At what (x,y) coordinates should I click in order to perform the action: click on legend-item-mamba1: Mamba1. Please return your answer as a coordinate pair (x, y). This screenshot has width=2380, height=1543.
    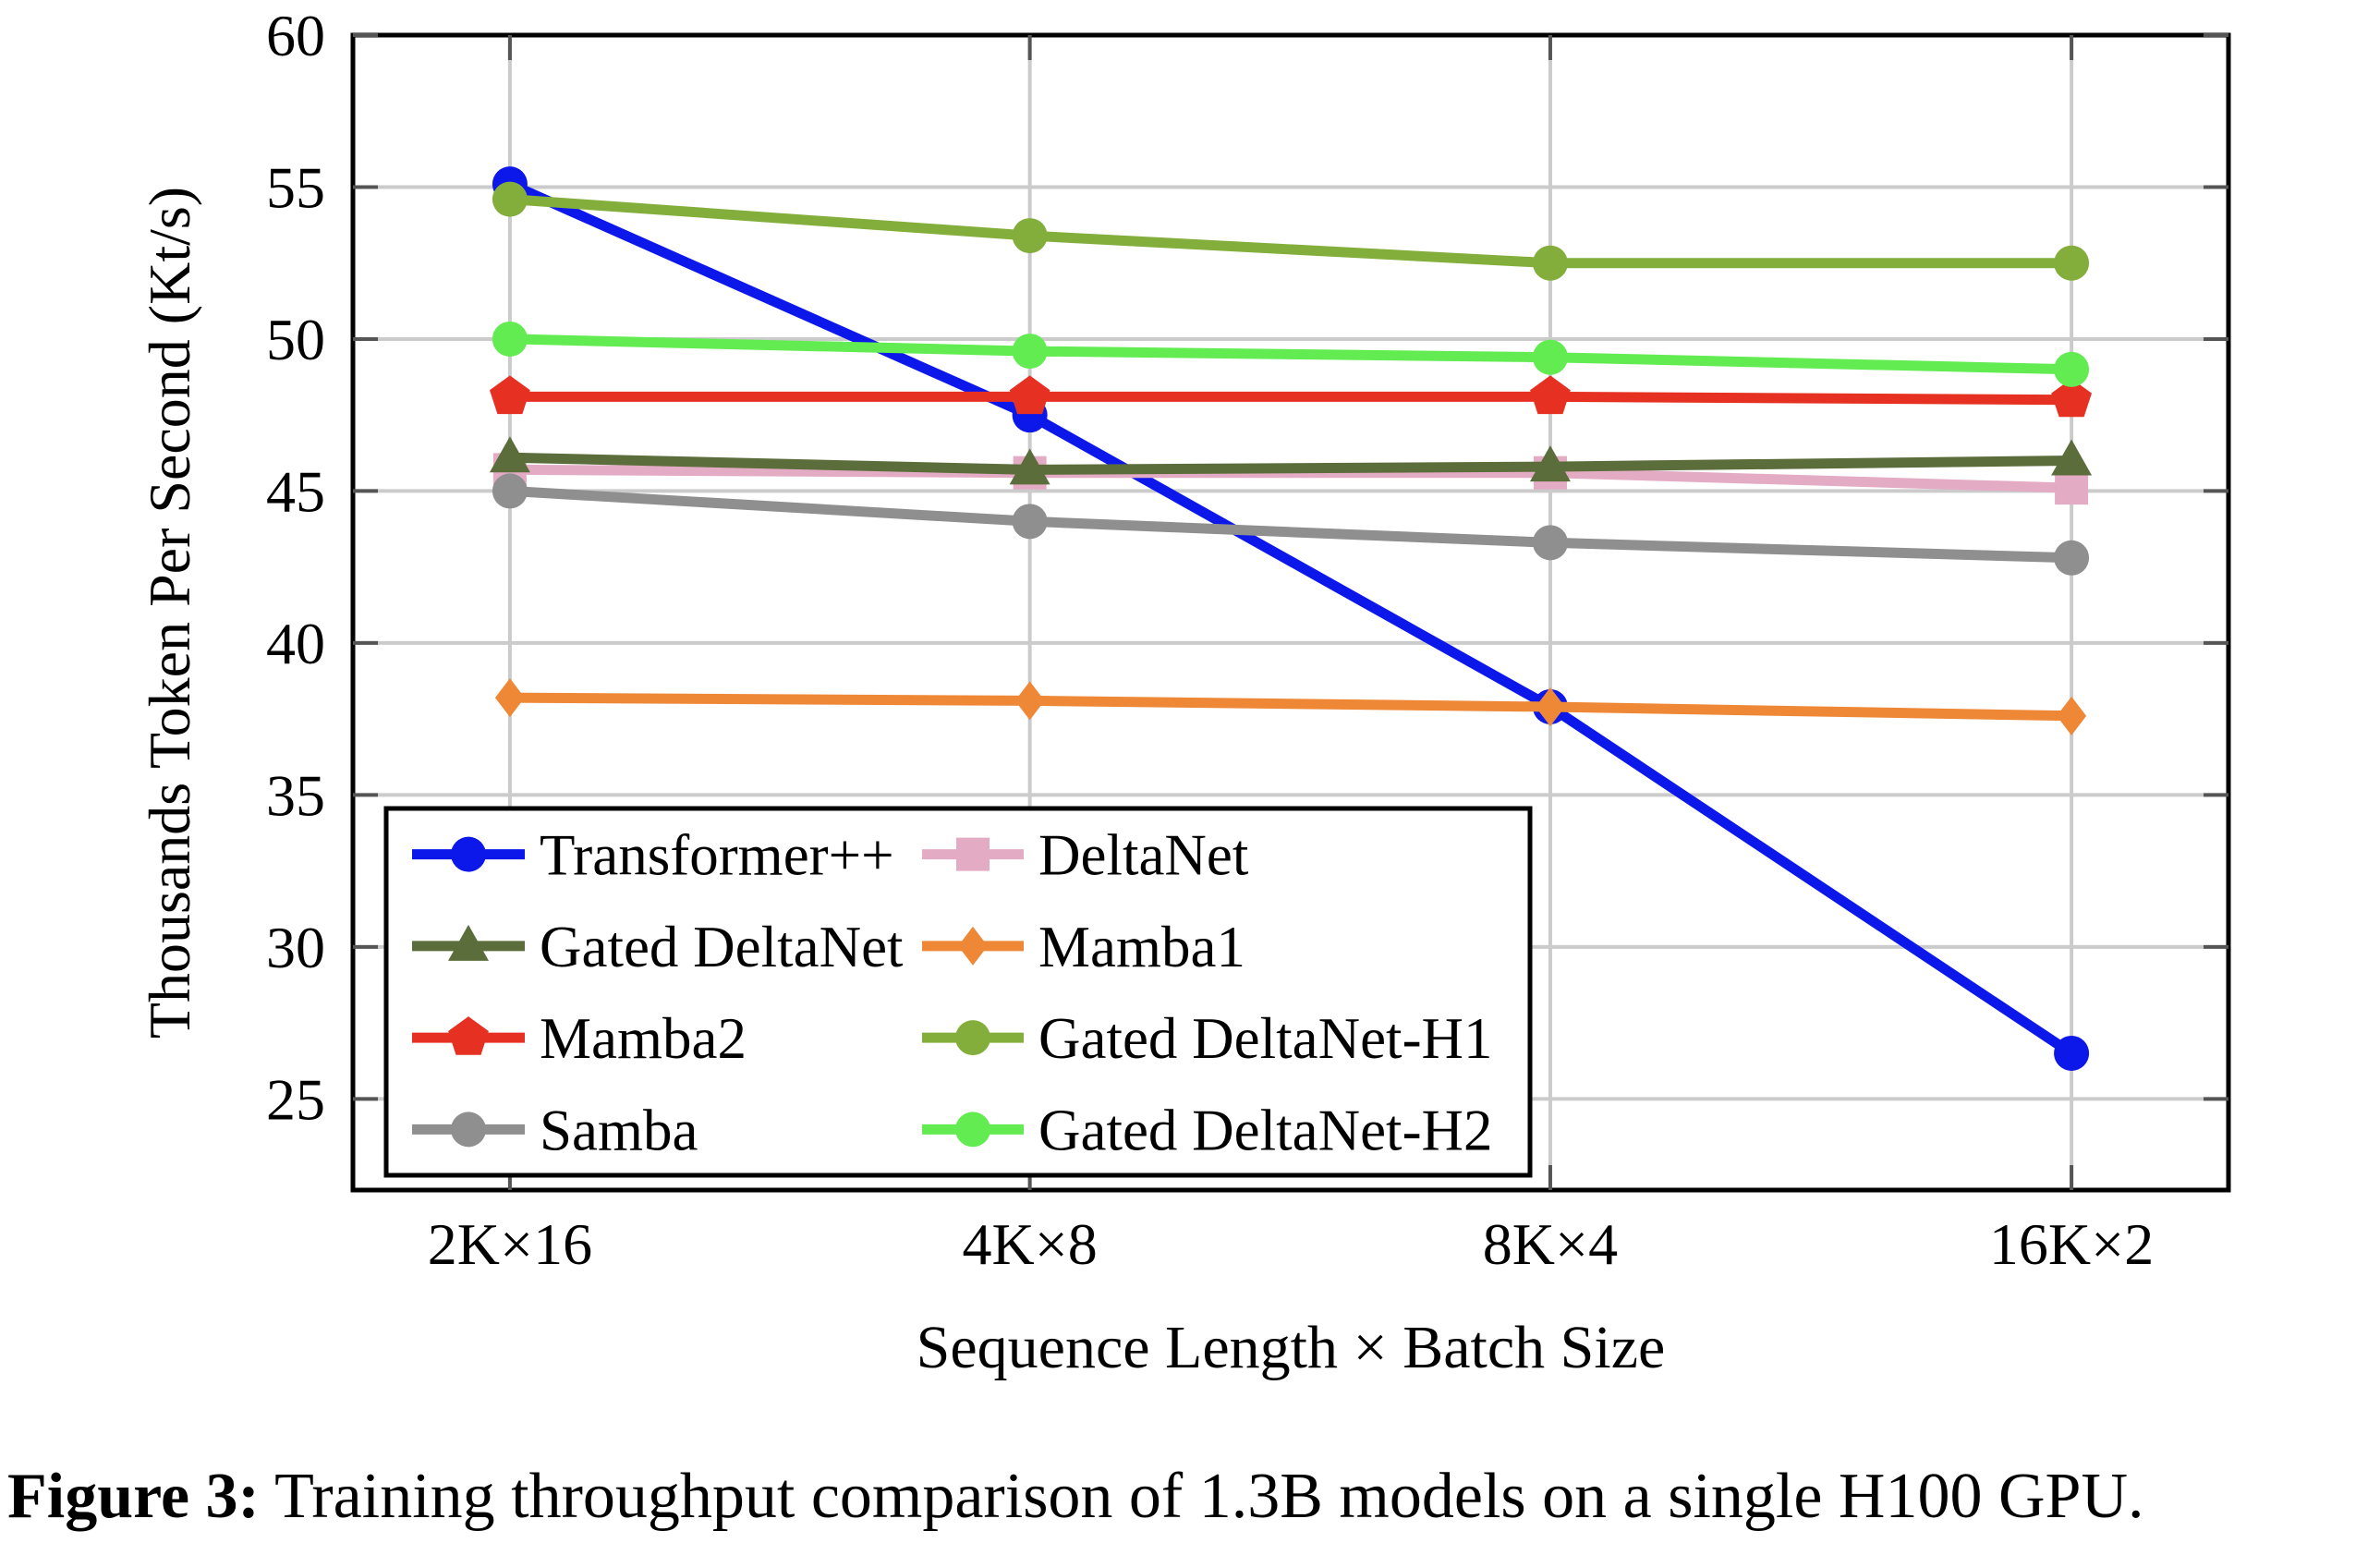
    Looking at the image, I should click on (1083, 947).